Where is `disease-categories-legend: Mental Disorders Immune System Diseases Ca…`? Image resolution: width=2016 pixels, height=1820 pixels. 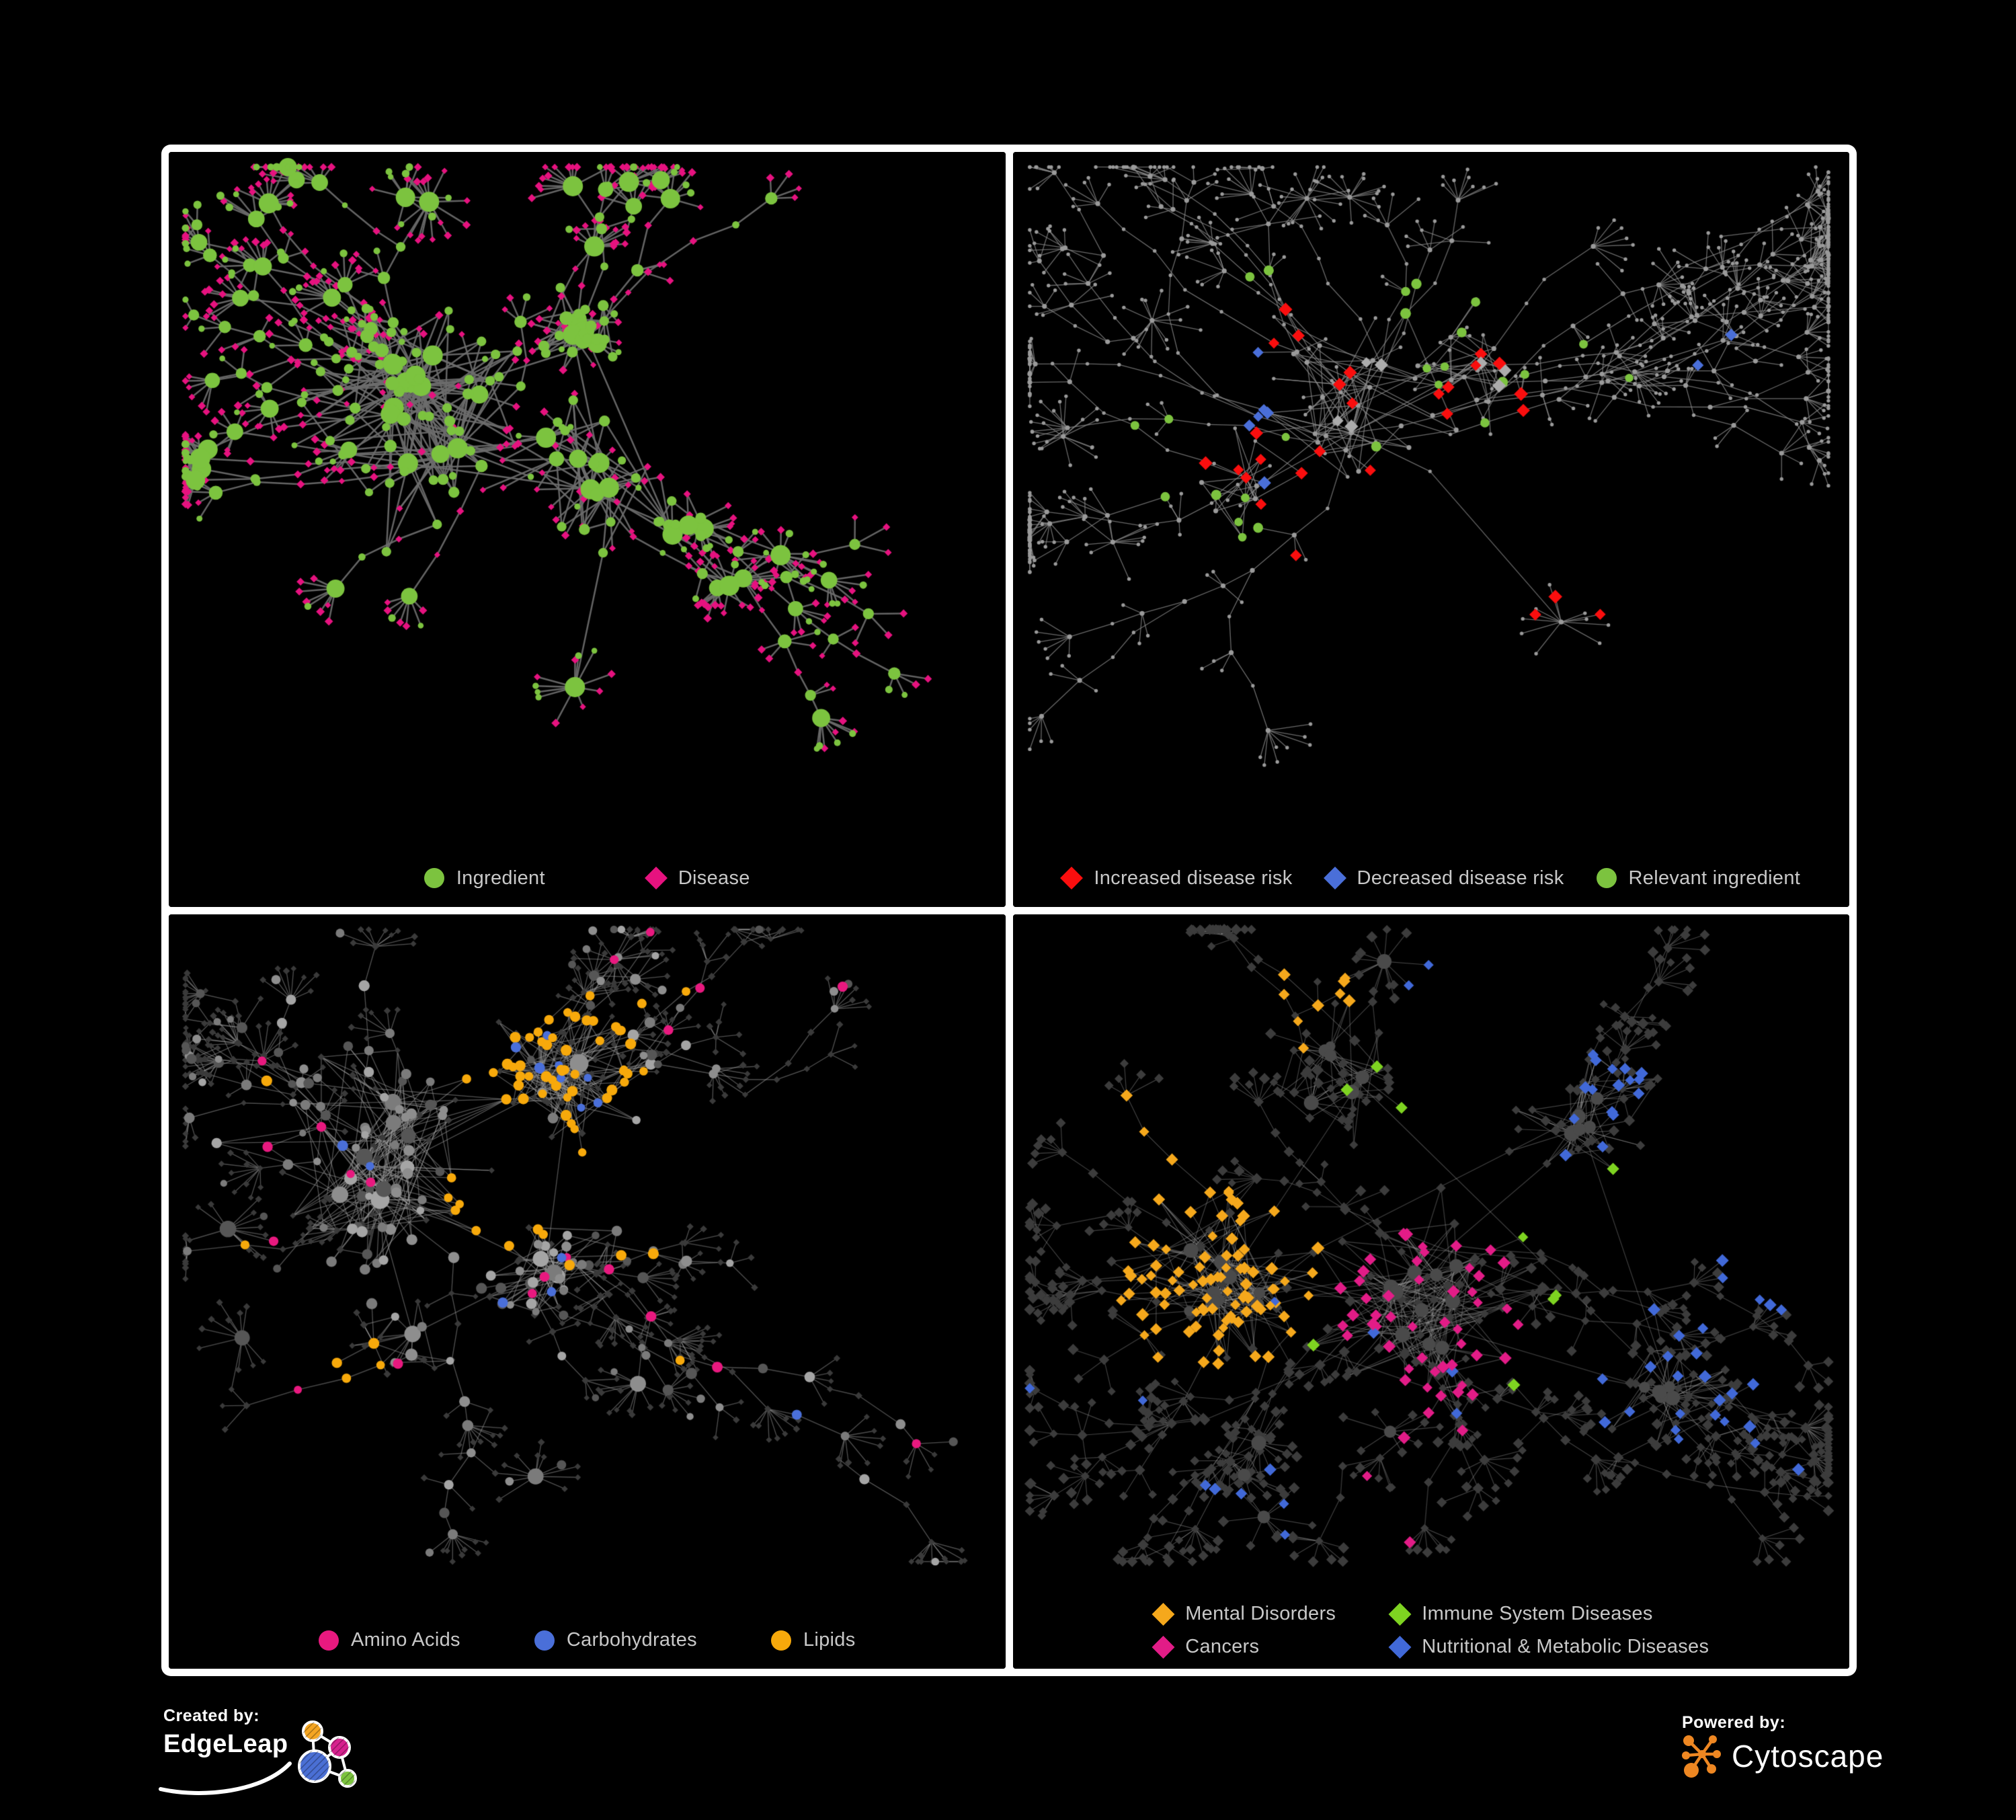 disease-categories-legend: Mental Disorders Immune System Diseases Ca… is located at coordinates (1430, 1630).